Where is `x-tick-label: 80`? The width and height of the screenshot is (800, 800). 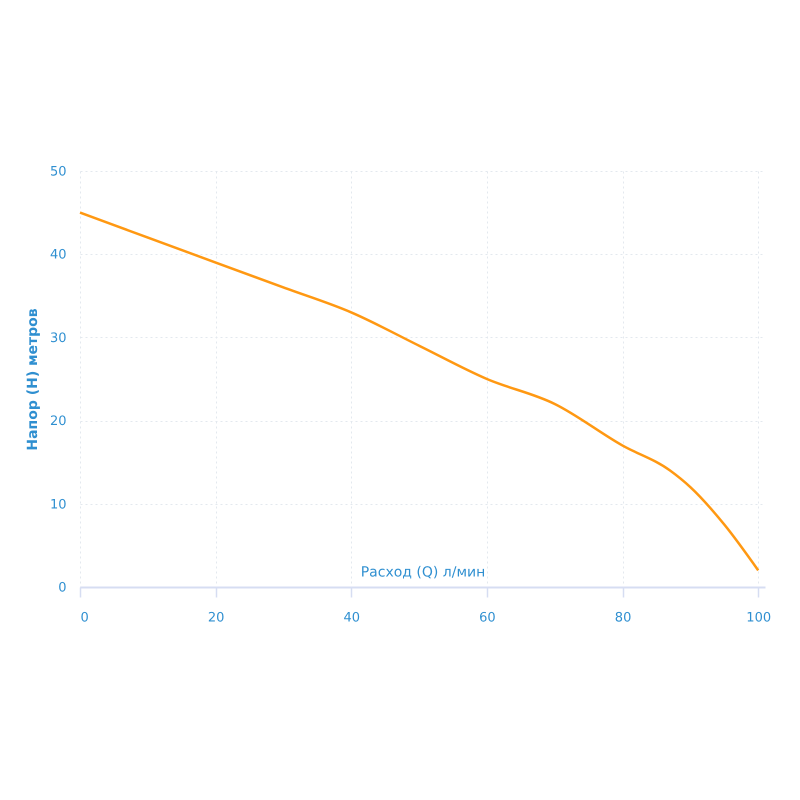 x-tick-label: 80 is located at coordinates (623, 618).